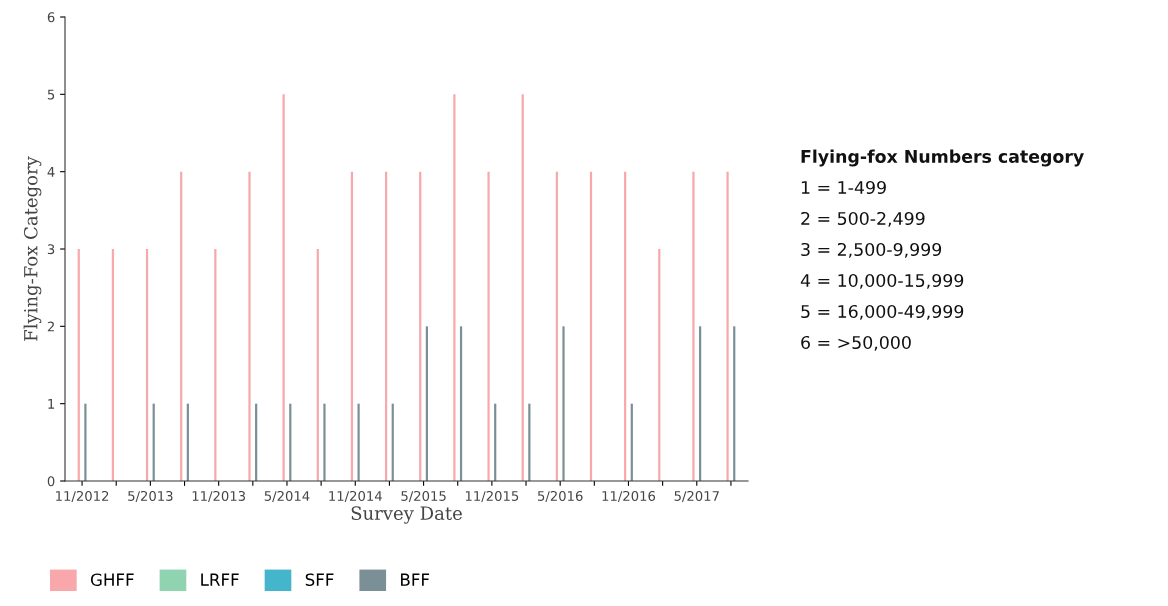 This screenshot has width=1168, height=606. What do you see at coordinates (560, 496) in the screenshot?
I see `x-tick-label: 5/2016` at bounding box center [560, 496].